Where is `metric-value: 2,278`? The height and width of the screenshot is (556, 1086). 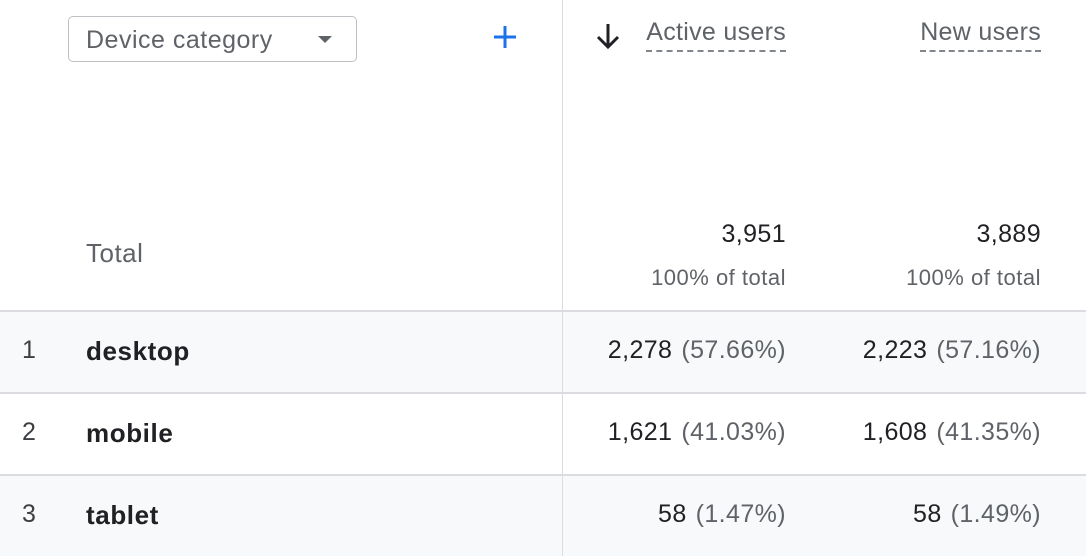 metric-value: 2,278 is located at coordinates (640, 350).